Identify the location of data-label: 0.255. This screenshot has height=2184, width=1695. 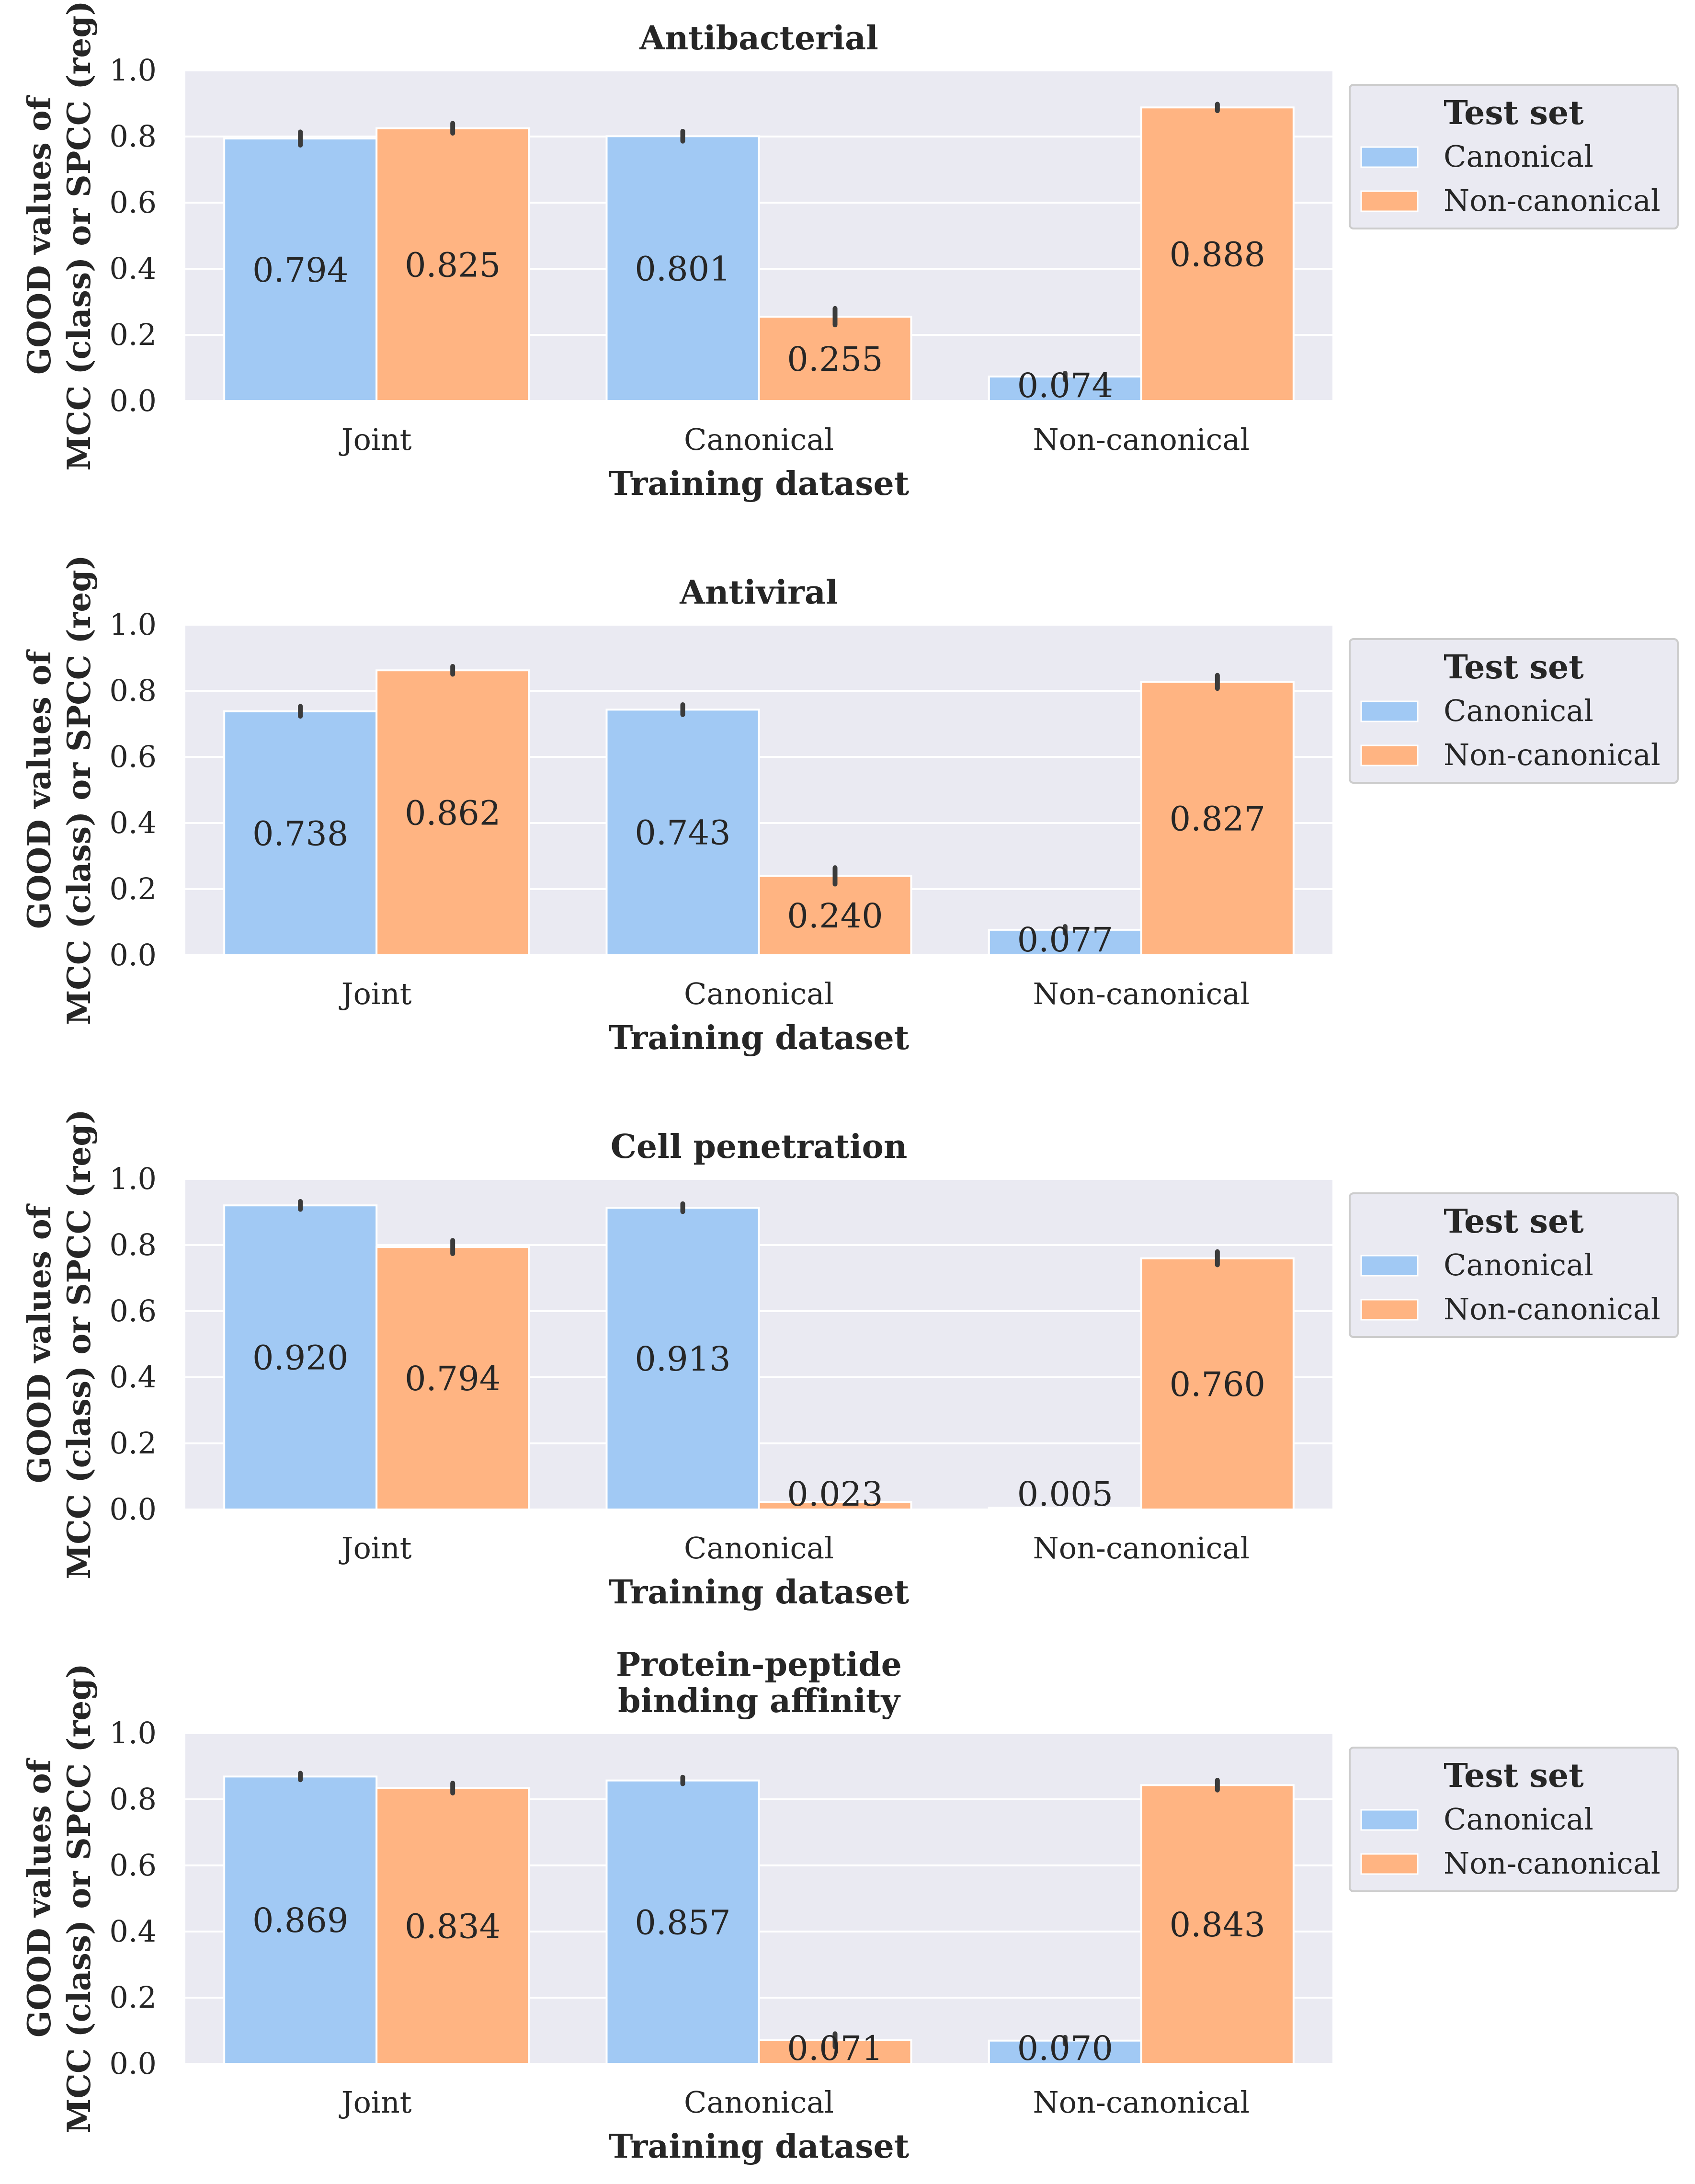
(835, 360).